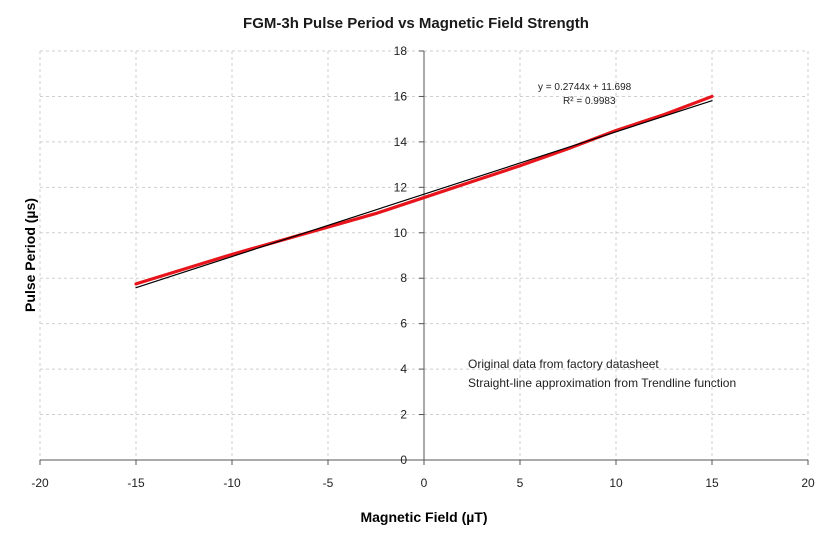  Describe the element at coordinates (401, 233) in the screenshot. I see `y-tick-label-5: 10` at that location.